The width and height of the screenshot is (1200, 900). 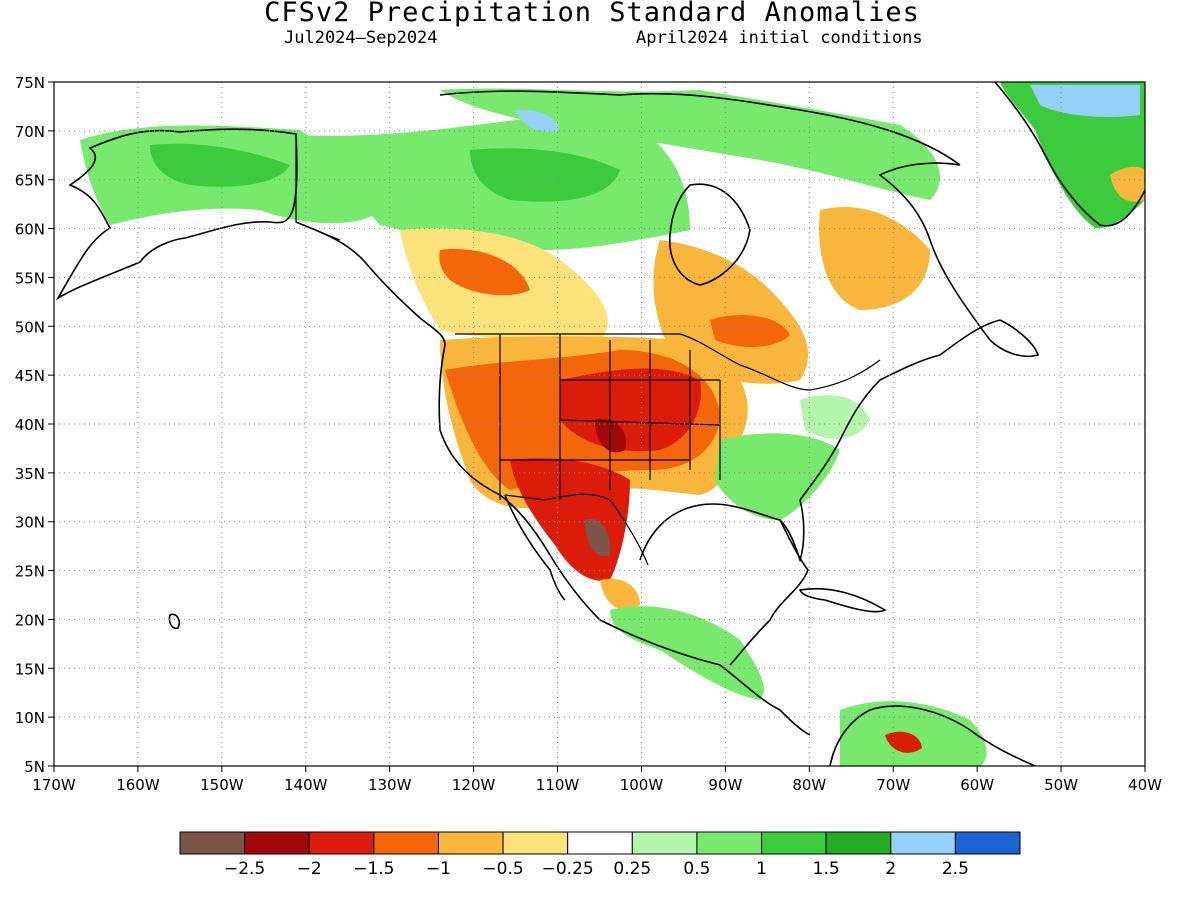 I want to click on colorbar-label: 1.5, so click(x=826, y=869).